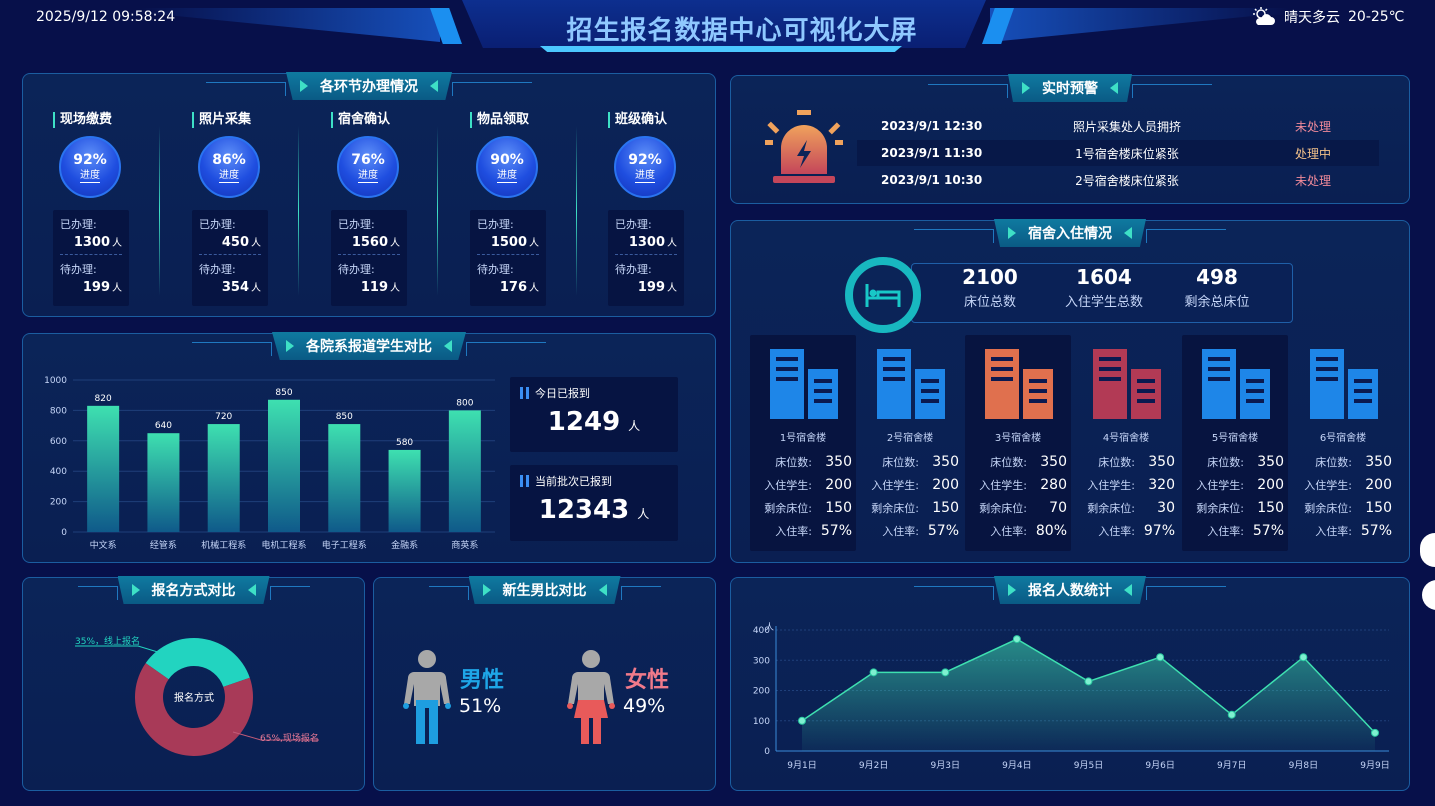  Describe the element at coordinates (275, 736) in the screenshot. I see `leader-line` at that location.